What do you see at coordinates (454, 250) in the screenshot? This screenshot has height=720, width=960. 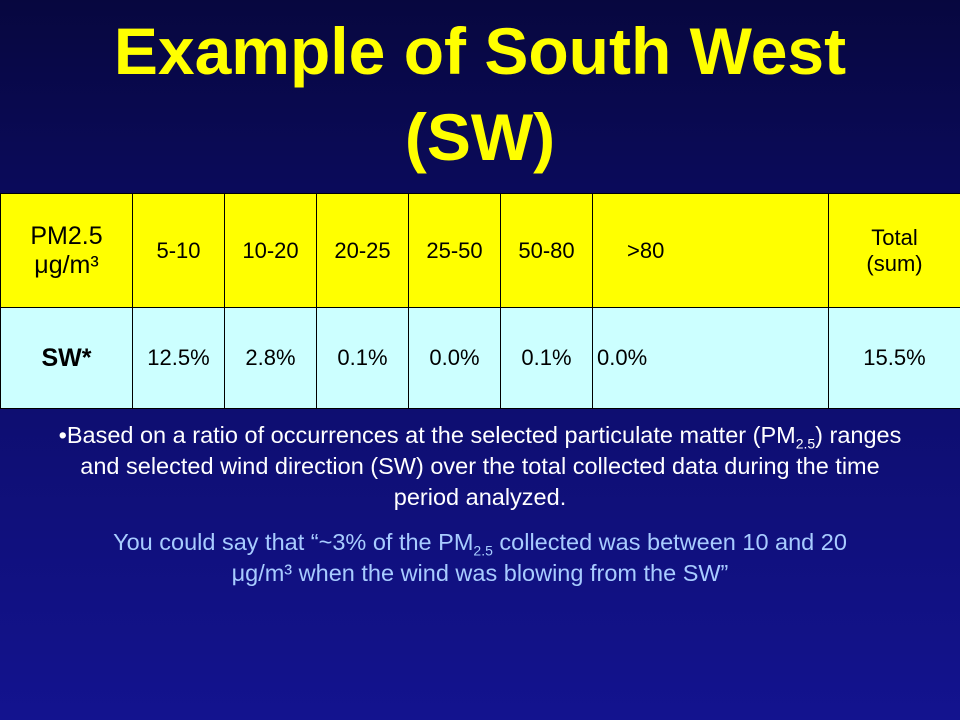 I see `header-cell: 25-50` at bounding box center [454, 250].